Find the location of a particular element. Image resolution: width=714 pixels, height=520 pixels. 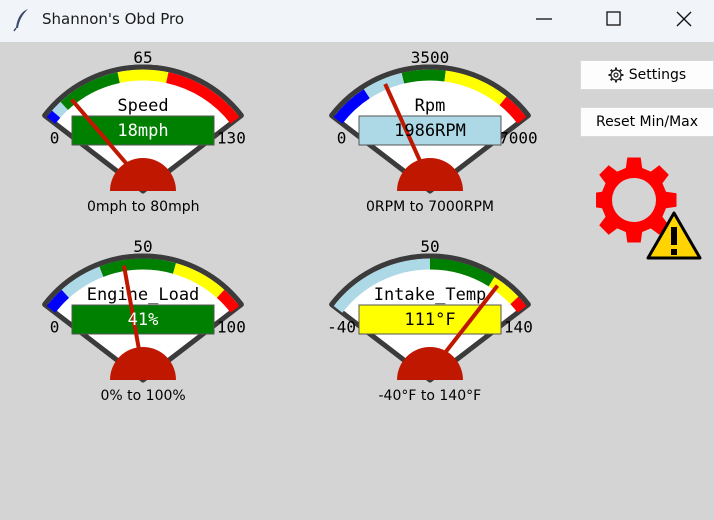

speed-gauge: 65 0 130 Speed 18mph is located at coordinates (144, 121).